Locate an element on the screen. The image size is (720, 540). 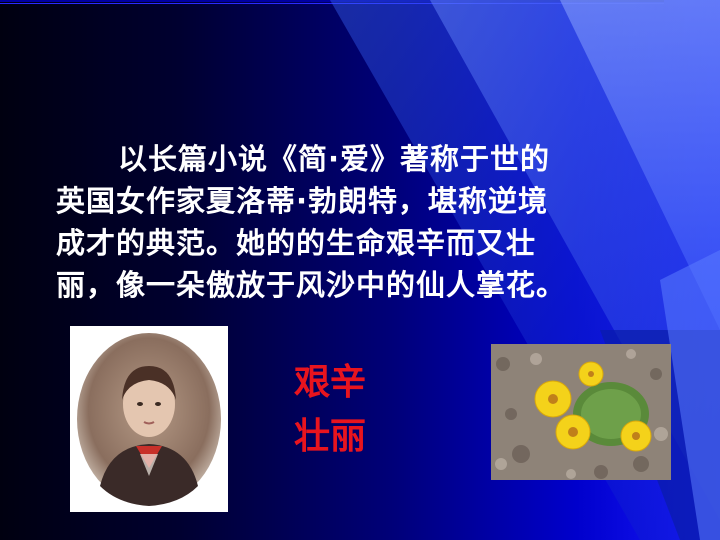
flower-icon is located at coordinates (581, 412).